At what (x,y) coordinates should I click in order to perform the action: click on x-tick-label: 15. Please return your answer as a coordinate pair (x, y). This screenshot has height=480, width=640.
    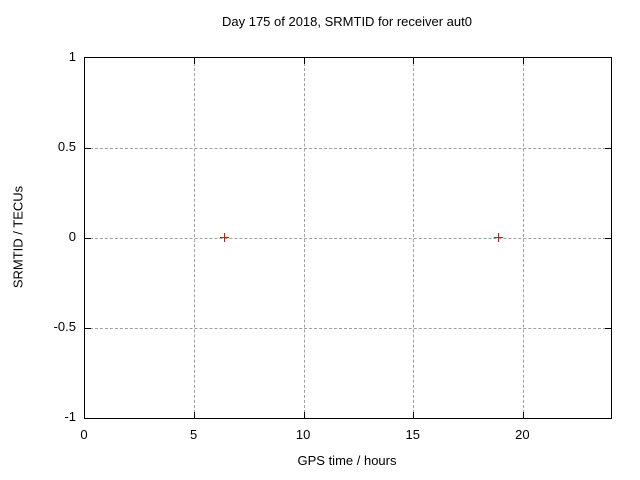
    Looking at the image, I should click on (412, 434).